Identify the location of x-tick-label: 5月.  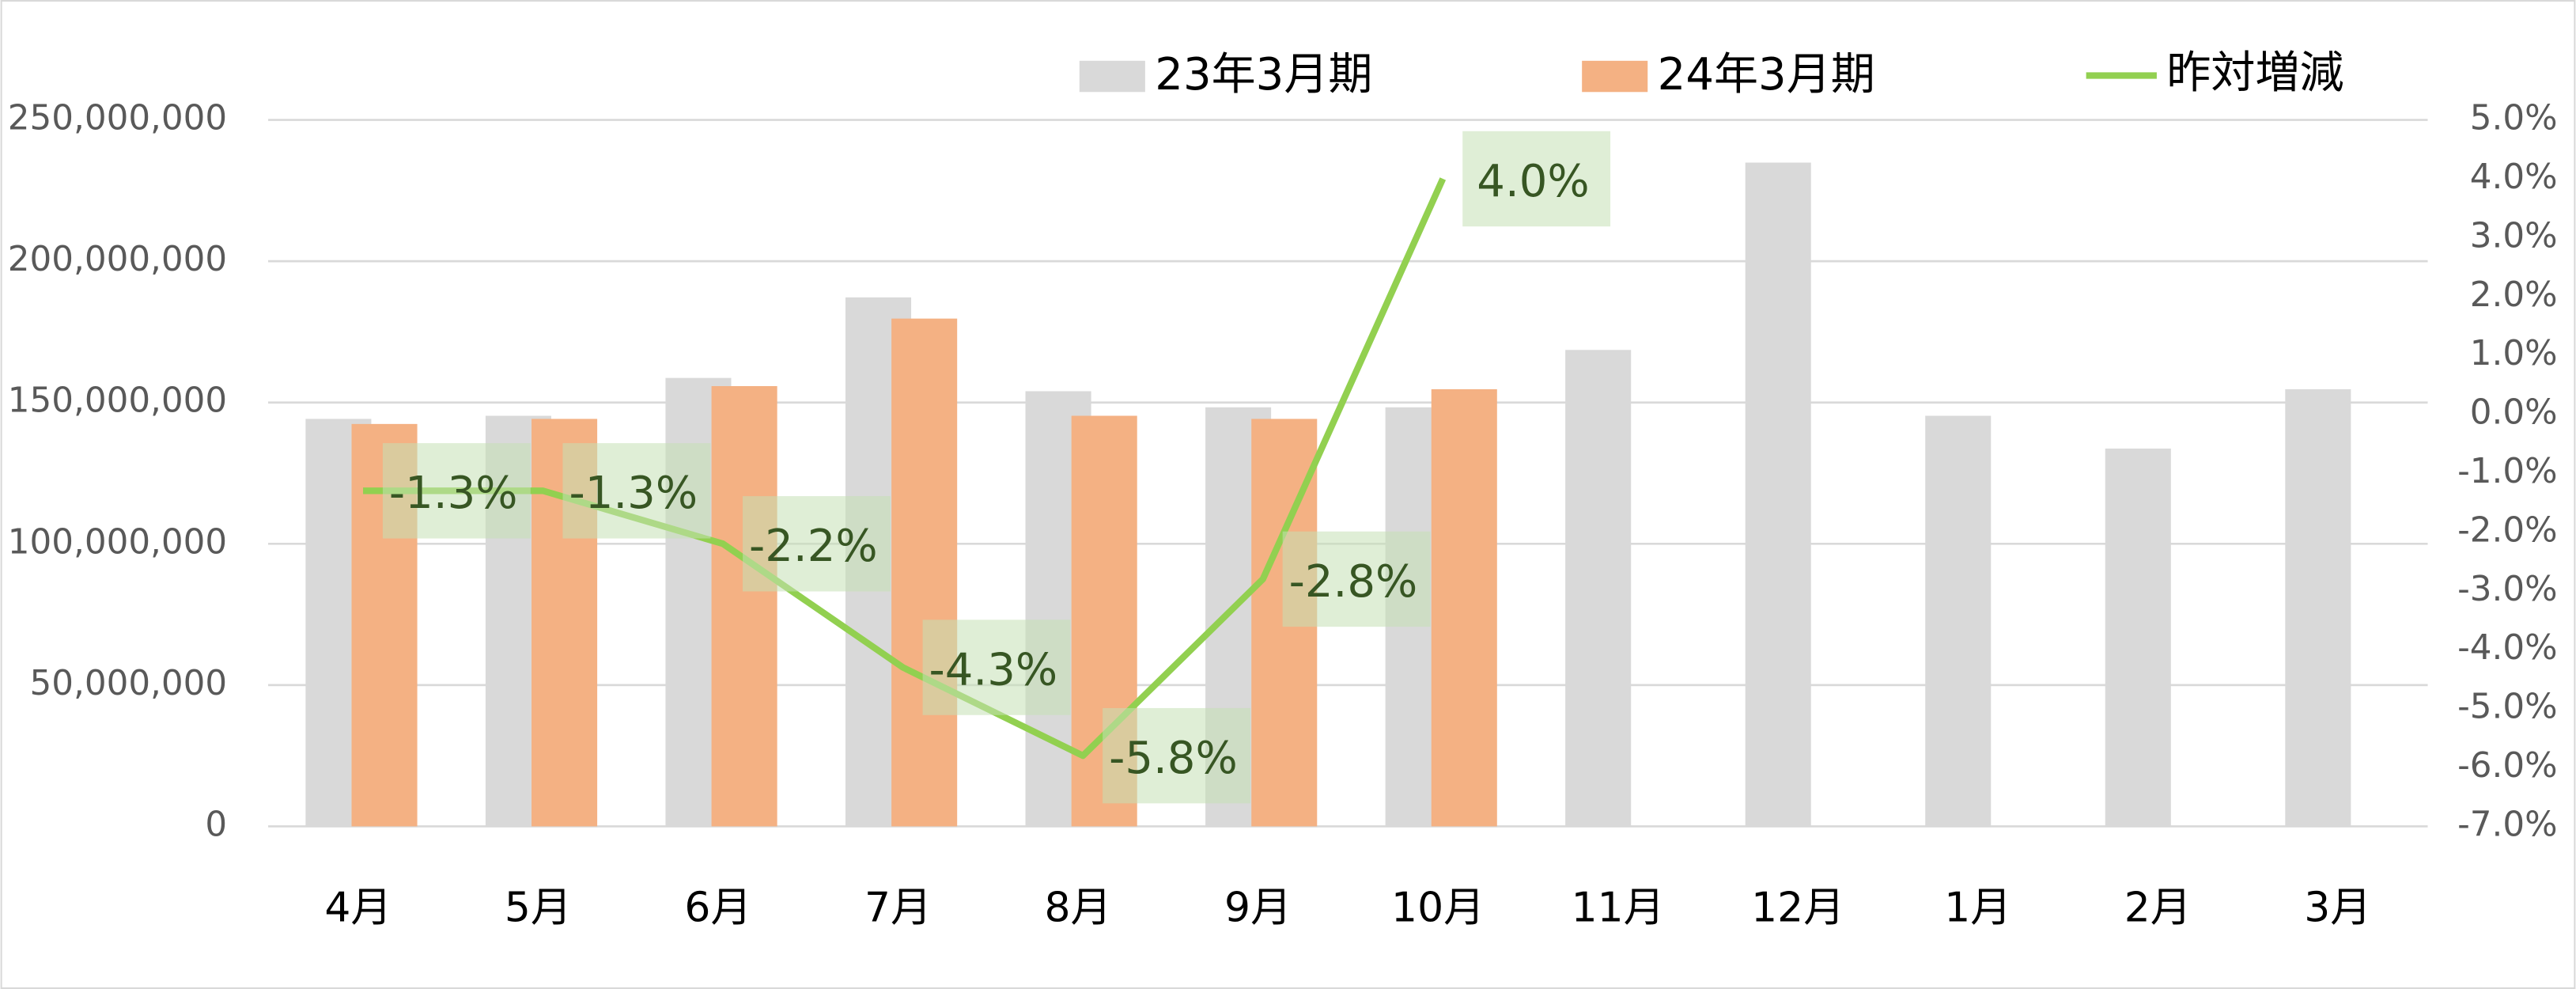
(539, 907).